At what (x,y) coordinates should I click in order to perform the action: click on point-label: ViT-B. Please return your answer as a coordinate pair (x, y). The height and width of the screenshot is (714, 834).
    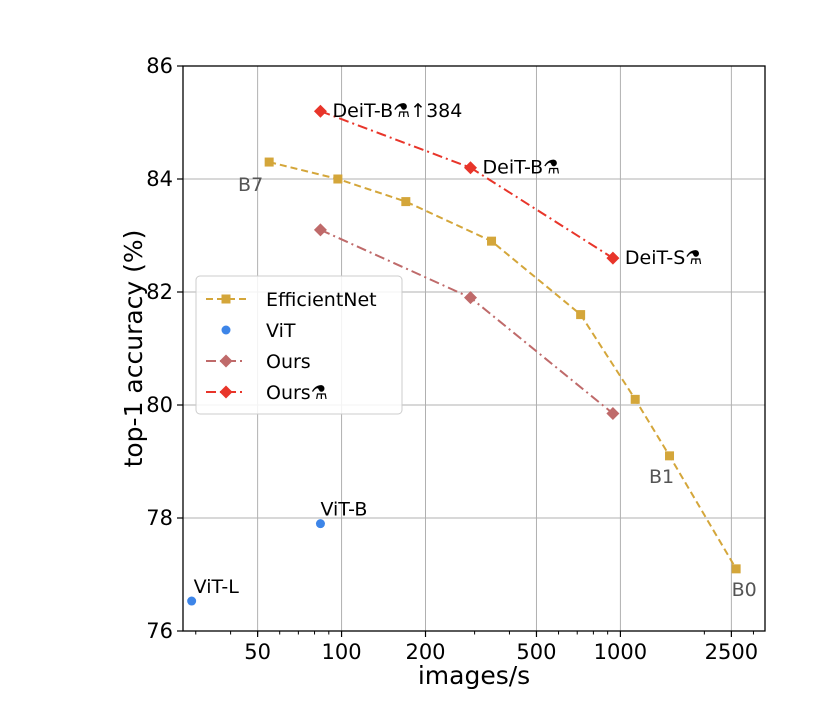
    Looking at the image, I should click on (343, 510).